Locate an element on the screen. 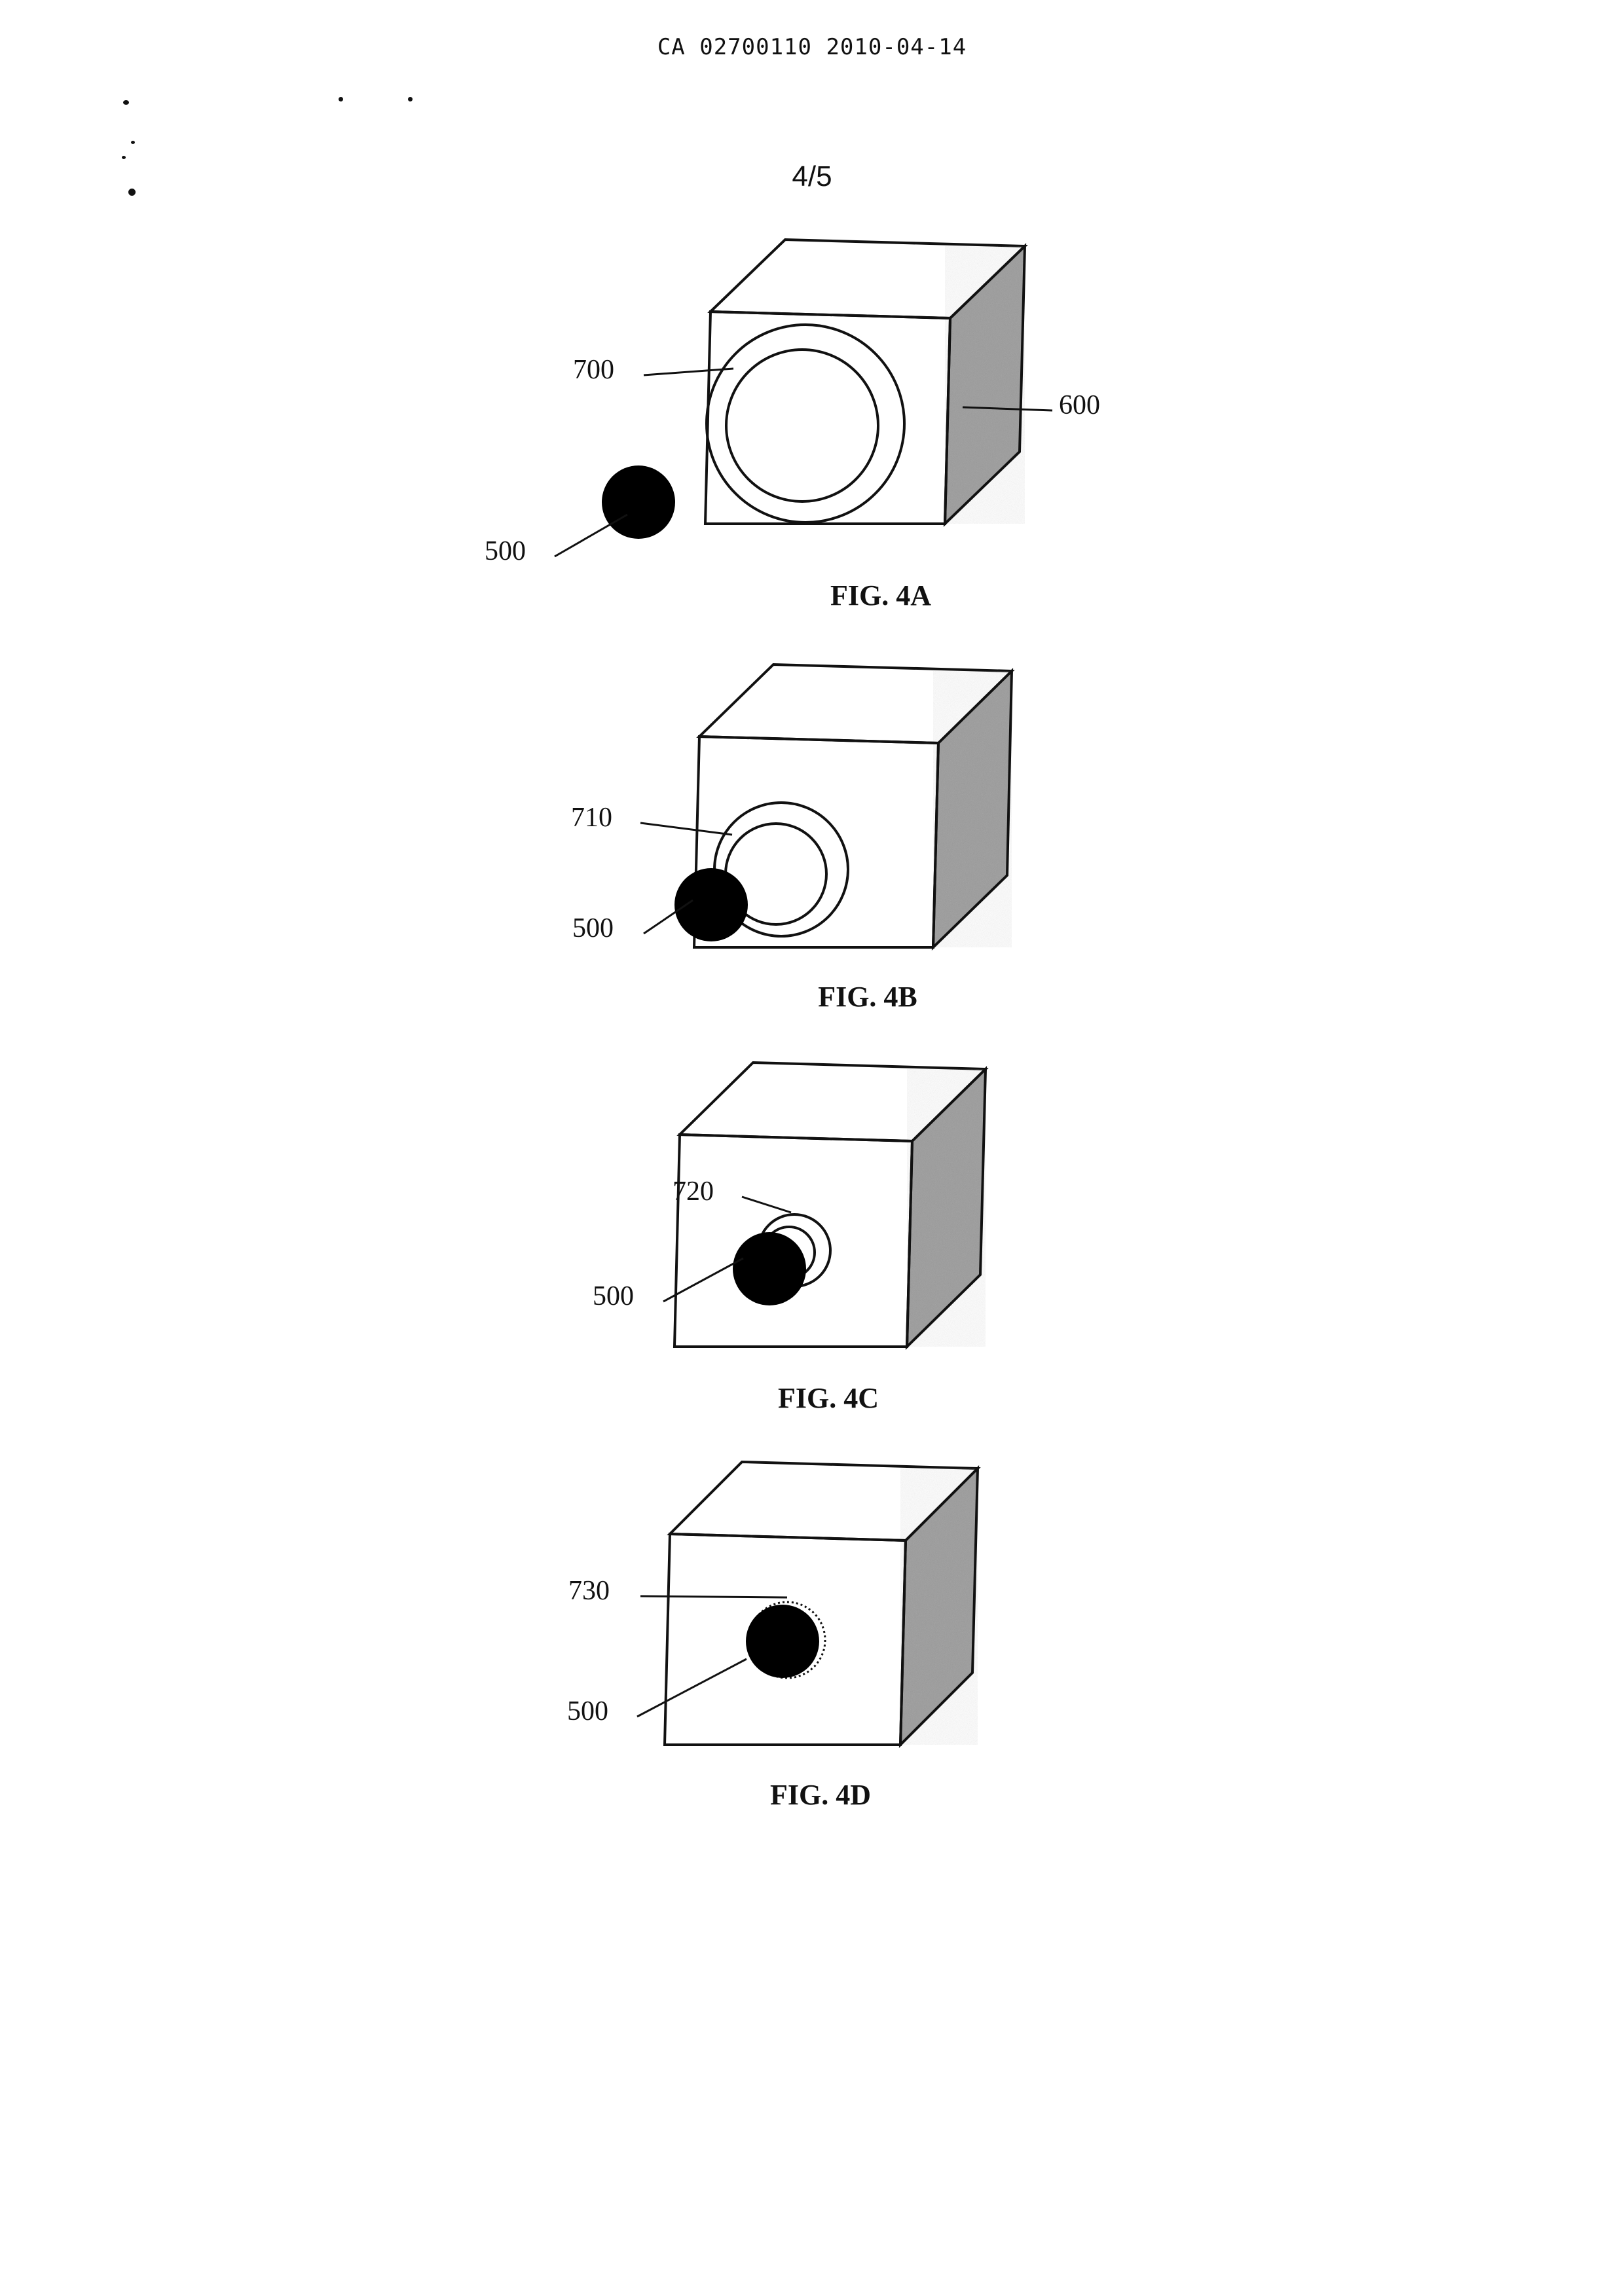 This screenshot has width=1624, height=2296. ref-label-700: 700 is located at coordinates (593, 370).